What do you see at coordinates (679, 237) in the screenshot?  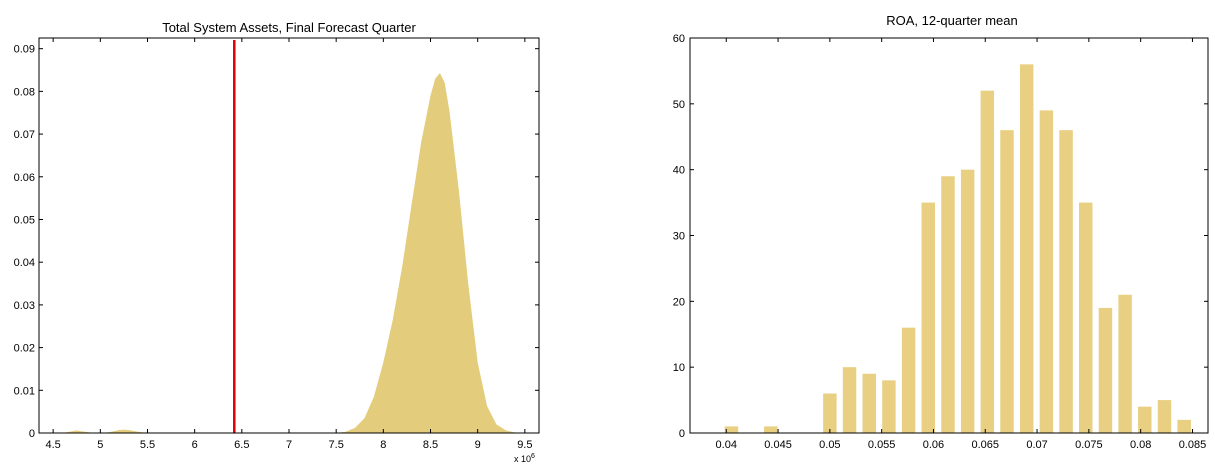 I see `y-tick-label: 30` at bounding box center [679, 237].